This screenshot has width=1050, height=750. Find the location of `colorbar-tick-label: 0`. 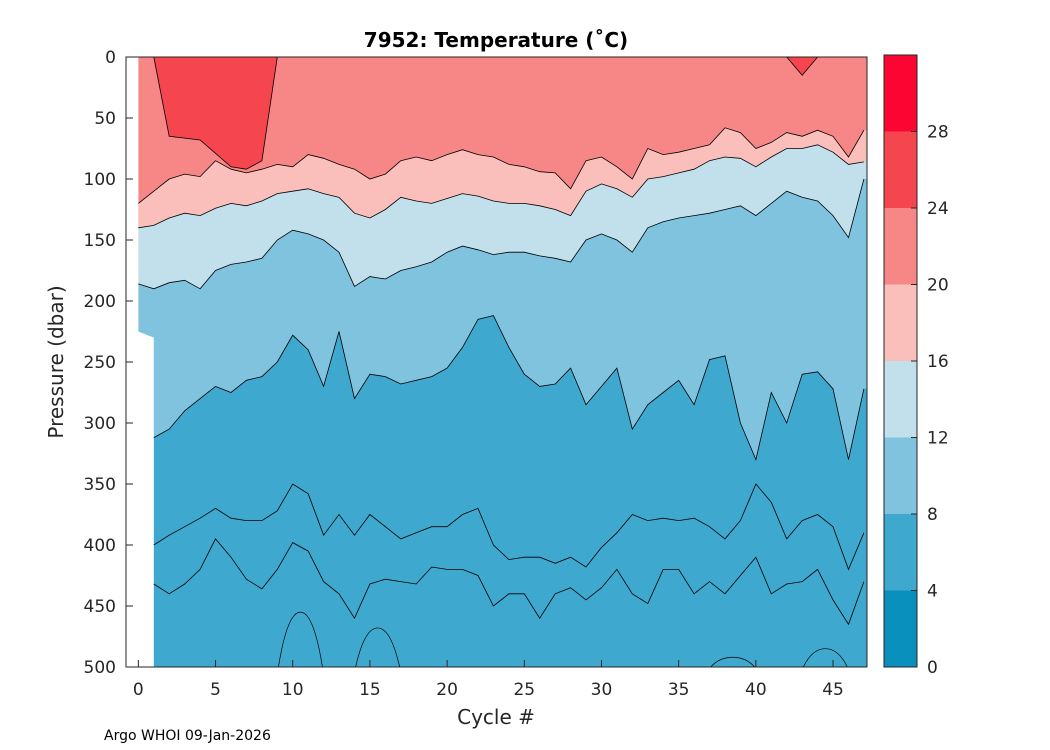

colorbar-tick-label: 0 is located at coordinates (932, 668).